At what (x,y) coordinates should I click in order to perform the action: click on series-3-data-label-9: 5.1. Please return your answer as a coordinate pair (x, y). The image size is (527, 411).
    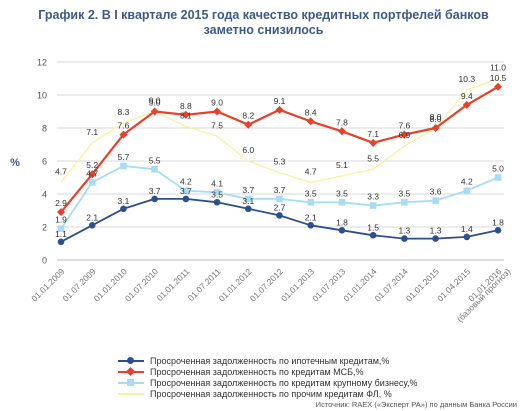
    Looking at the image, I should click on (342, 165).